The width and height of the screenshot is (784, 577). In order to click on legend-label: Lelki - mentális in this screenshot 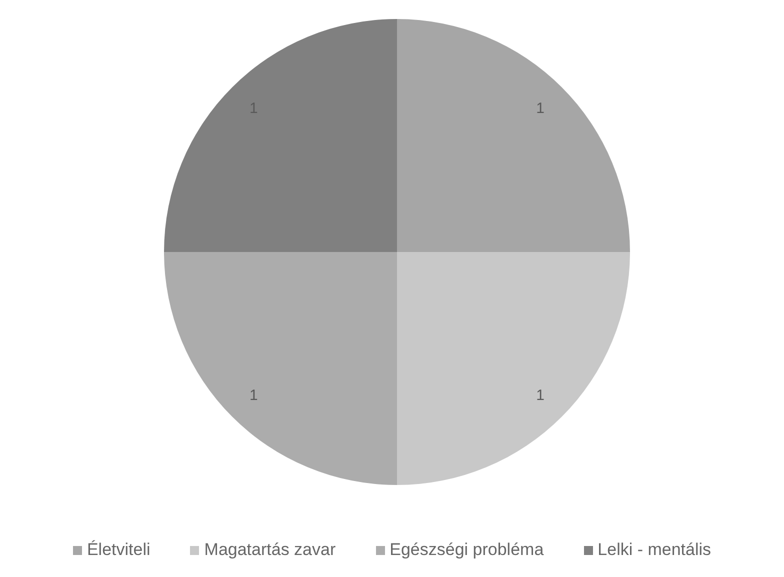, I will do `click(655, 550)`.